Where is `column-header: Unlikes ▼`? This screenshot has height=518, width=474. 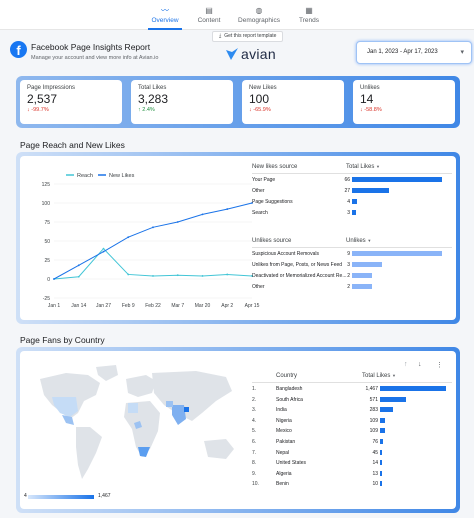 column-header: Unlikes ▼ is located at coordinates (358, 241).